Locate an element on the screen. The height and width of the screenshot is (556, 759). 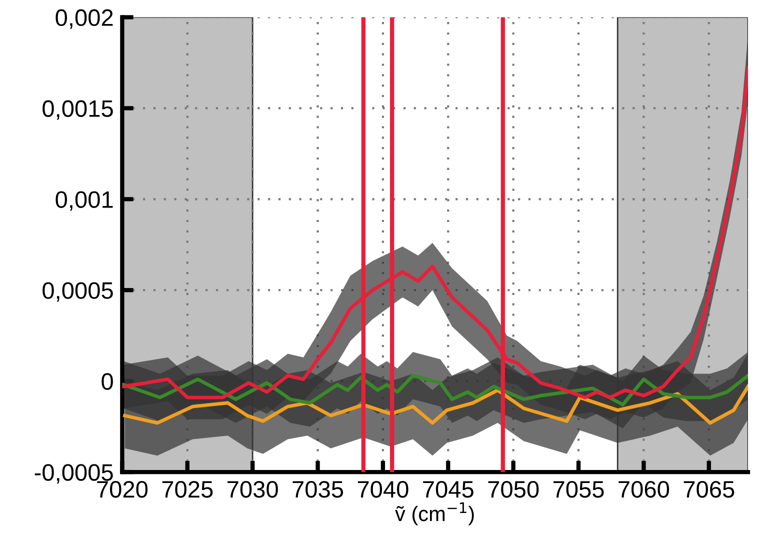
x-tick-label: 7065 is located at coordinates (709, 489).